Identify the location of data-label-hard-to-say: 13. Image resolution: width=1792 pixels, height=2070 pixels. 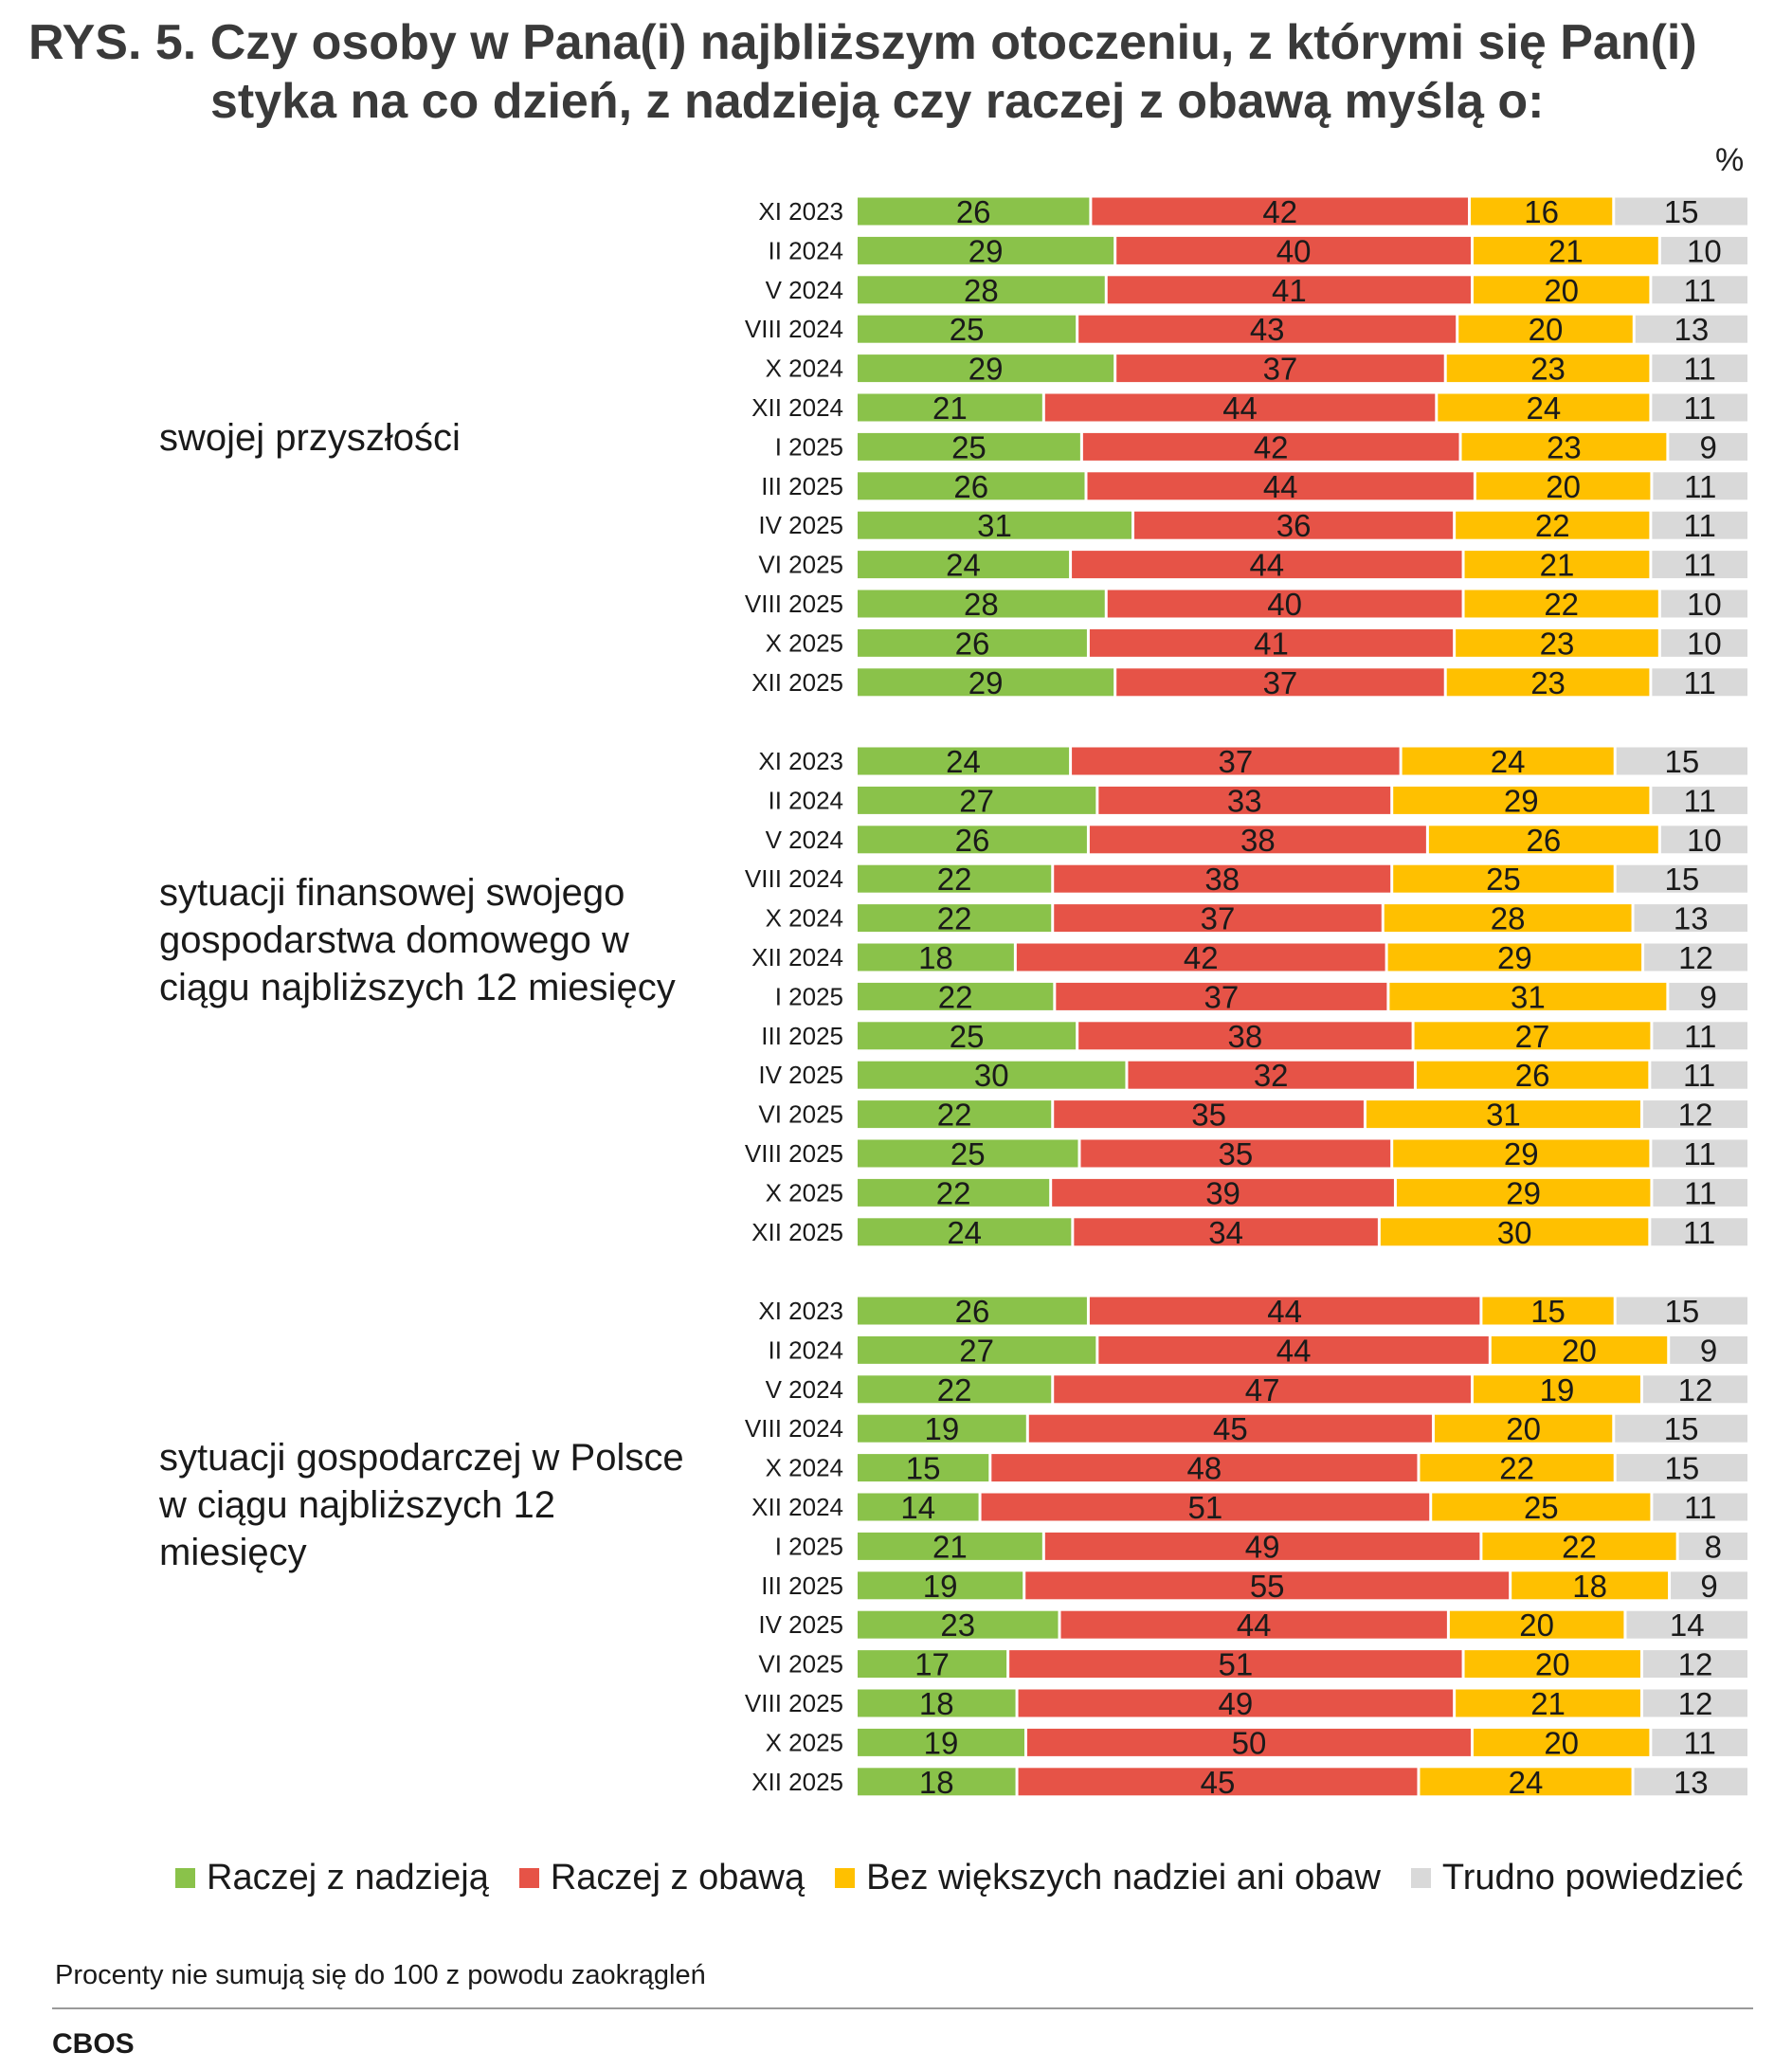
(1692, 329).